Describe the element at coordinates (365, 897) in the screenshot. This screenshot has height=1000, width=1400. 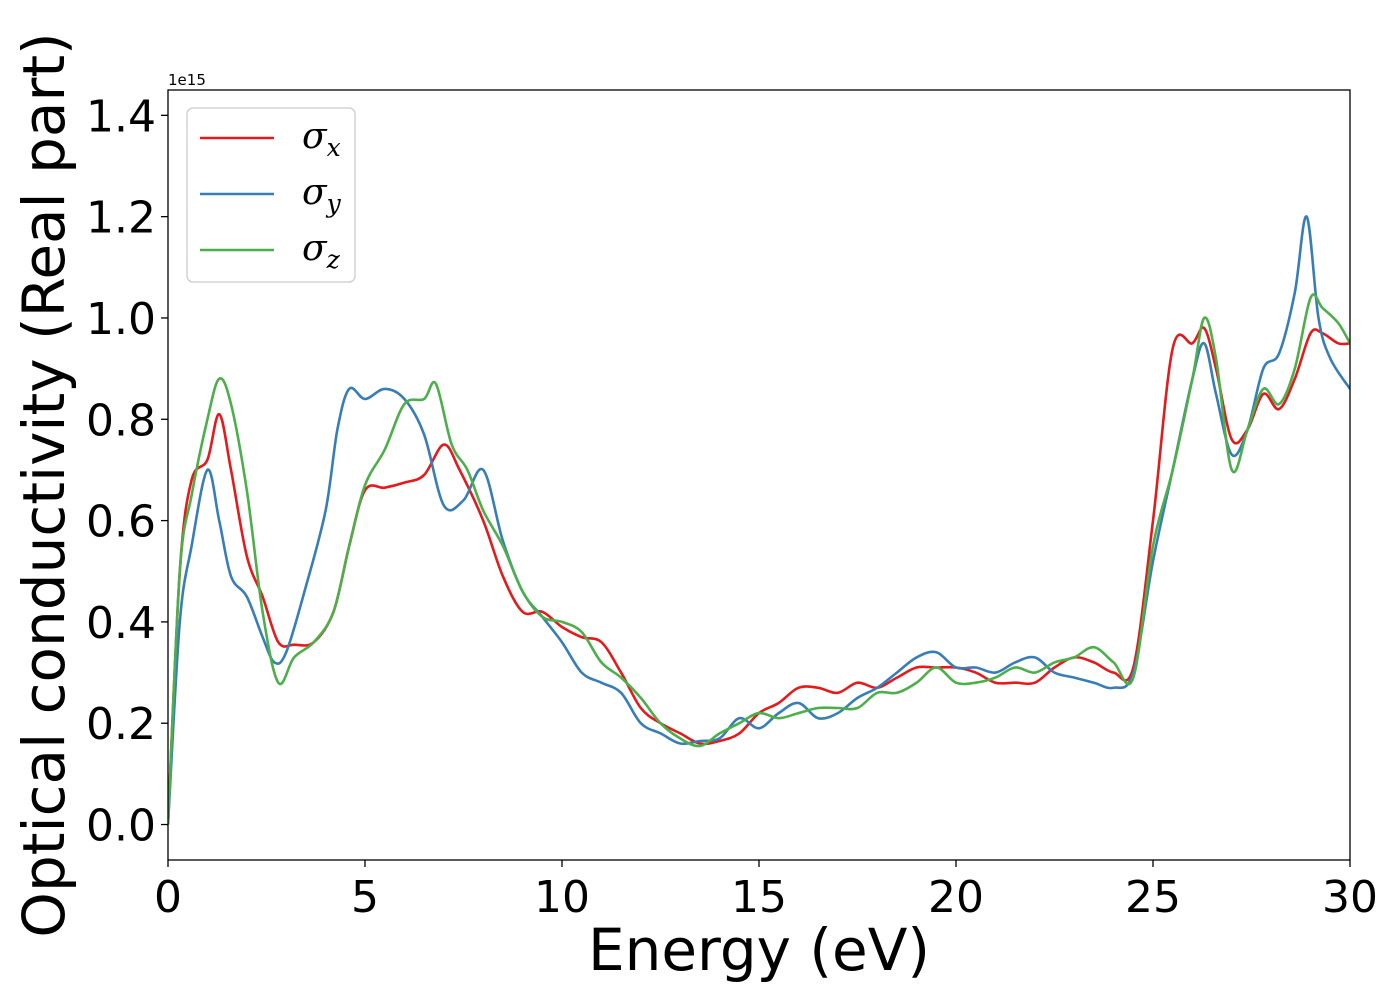
I see `x-tick-label: 5` at that location.